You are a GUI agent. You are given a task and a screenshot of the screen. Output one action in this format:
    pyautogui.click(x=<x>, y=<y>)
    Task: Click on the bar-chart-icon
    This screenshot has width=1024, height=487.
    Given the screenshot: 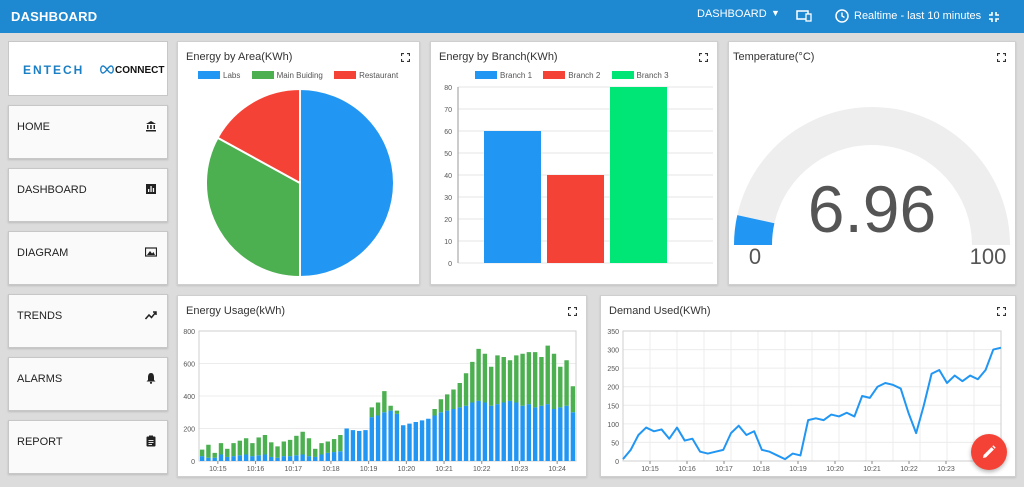 What is the action you would take?
    pyautogui.click(x=151, y=189)
    